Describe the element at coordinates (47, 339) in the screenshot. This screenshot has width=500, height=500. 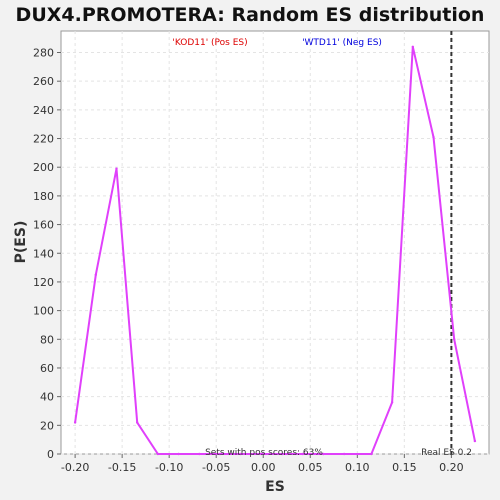
I see `y-tick-label: 80` at that location.